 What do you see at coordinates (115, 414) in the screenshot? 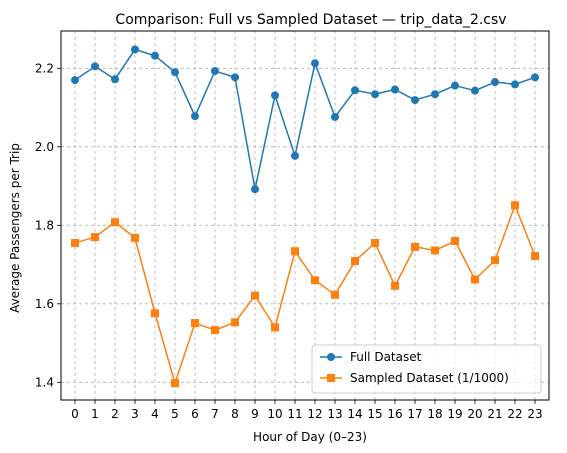
I see `x-tick-label: 2` at bounding box center [115, 414].